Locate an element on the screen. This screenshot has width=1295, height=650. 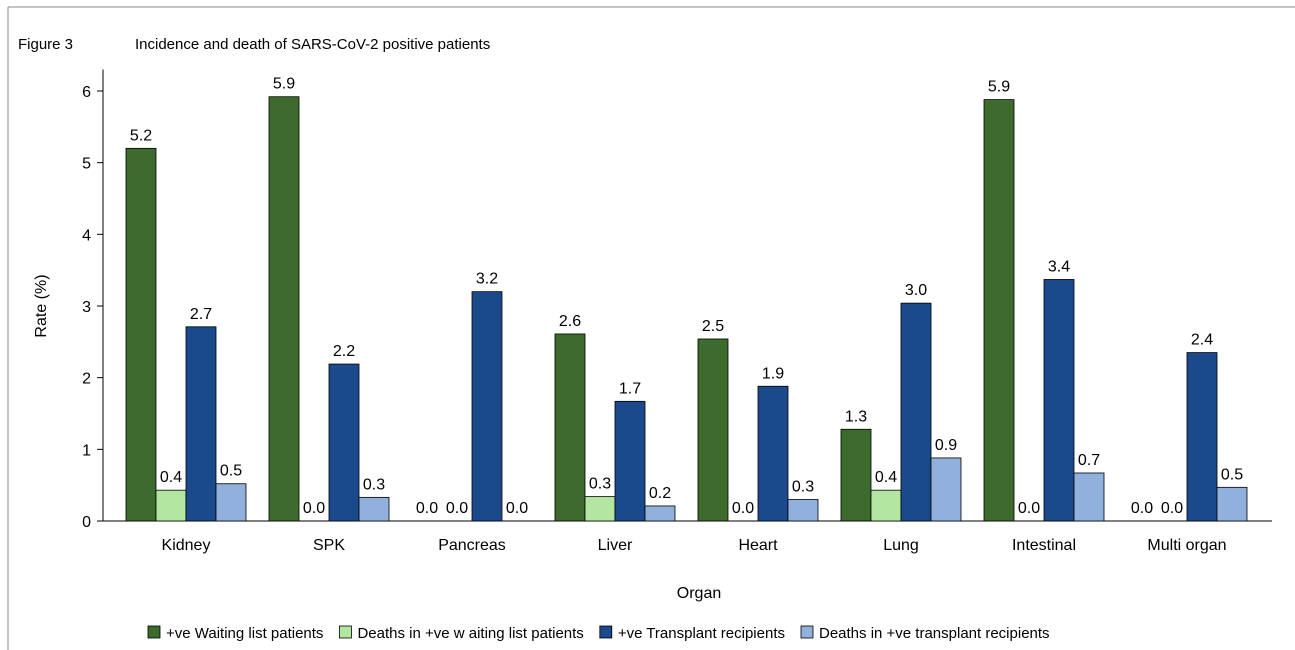
x-tick-label: Liver is located at coordinates (615, 545).